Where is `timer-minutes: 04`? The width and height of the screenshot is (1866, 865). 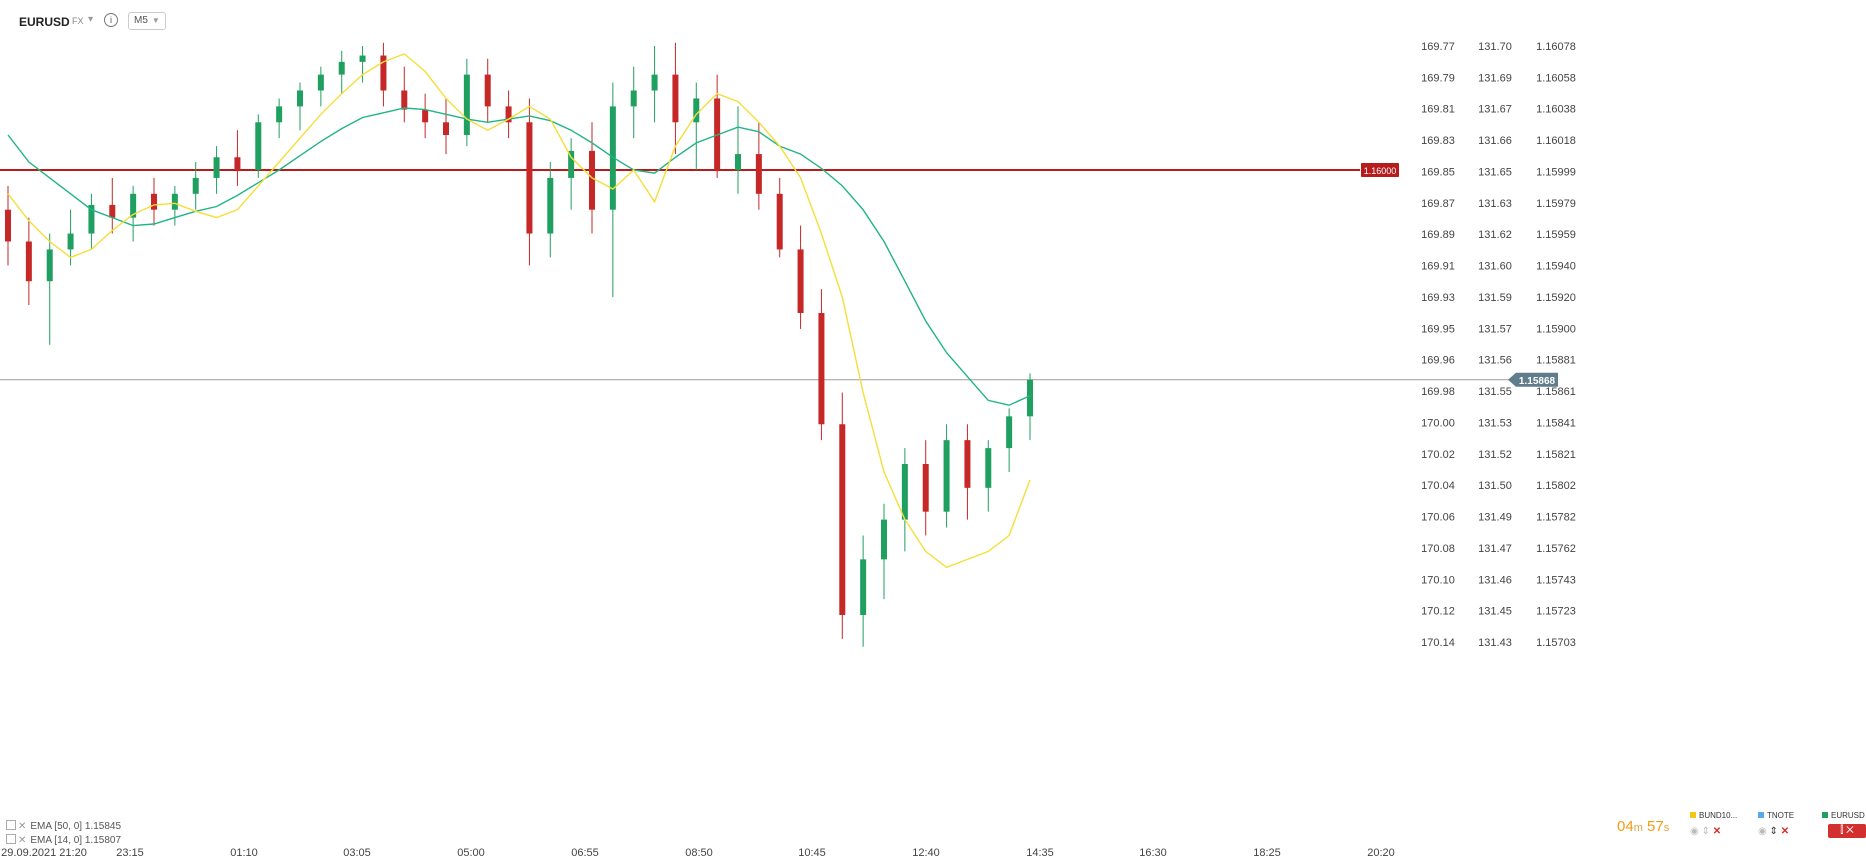
timer-minutes: 04 is located at coordinates (1625, 826).